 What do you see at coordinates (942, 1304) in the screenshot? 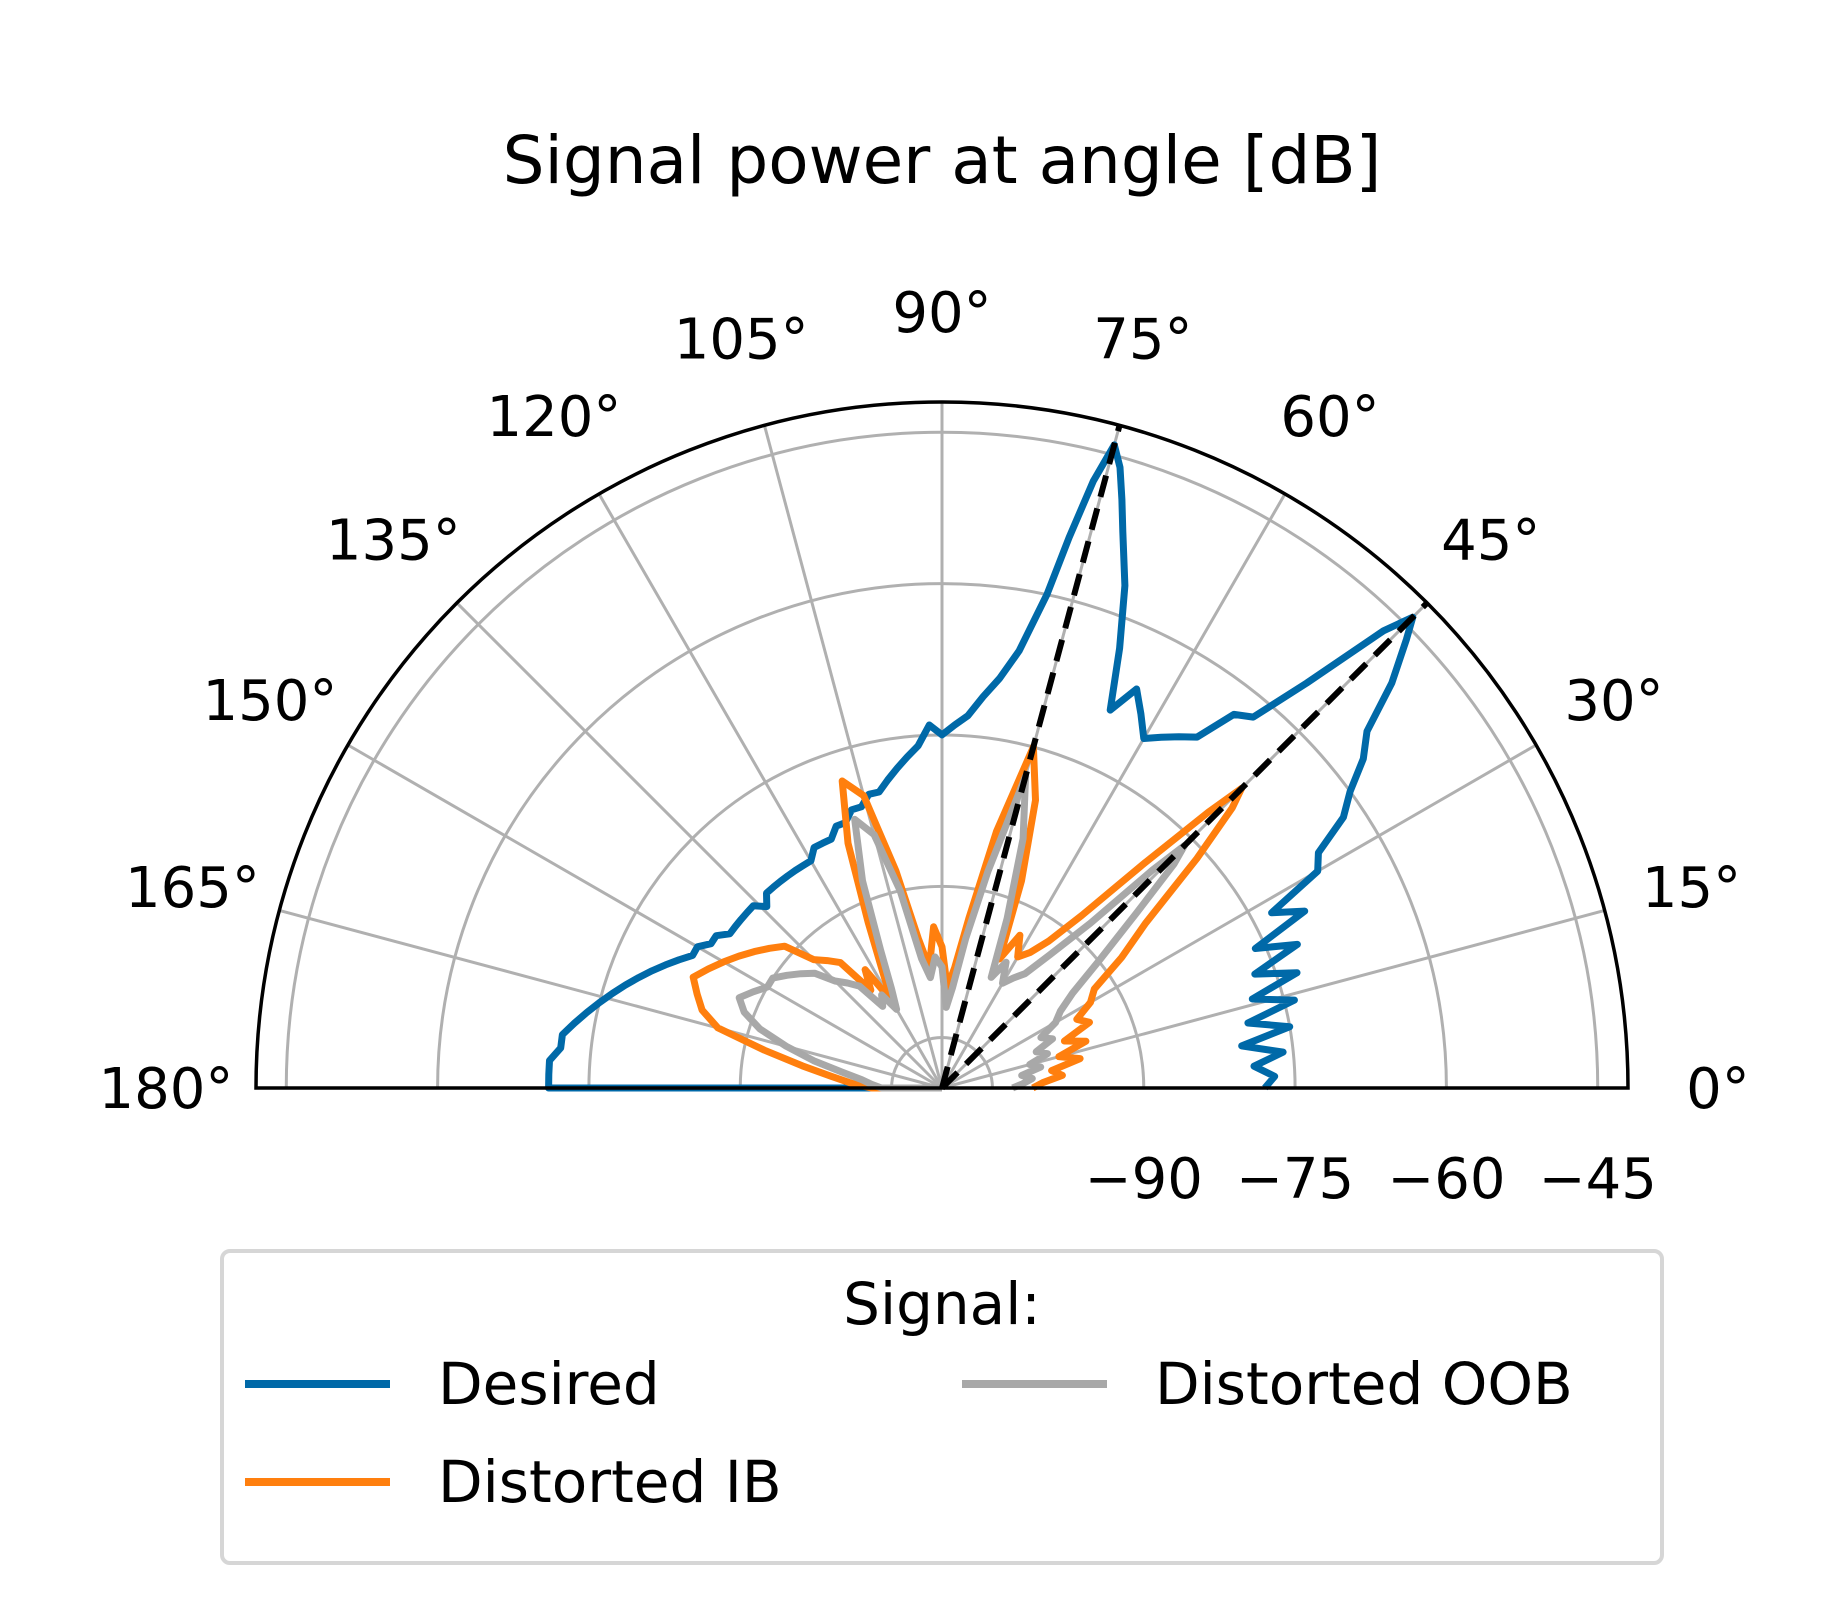
I see `legend-title: Signal:` at bounding box center [942, 1304].